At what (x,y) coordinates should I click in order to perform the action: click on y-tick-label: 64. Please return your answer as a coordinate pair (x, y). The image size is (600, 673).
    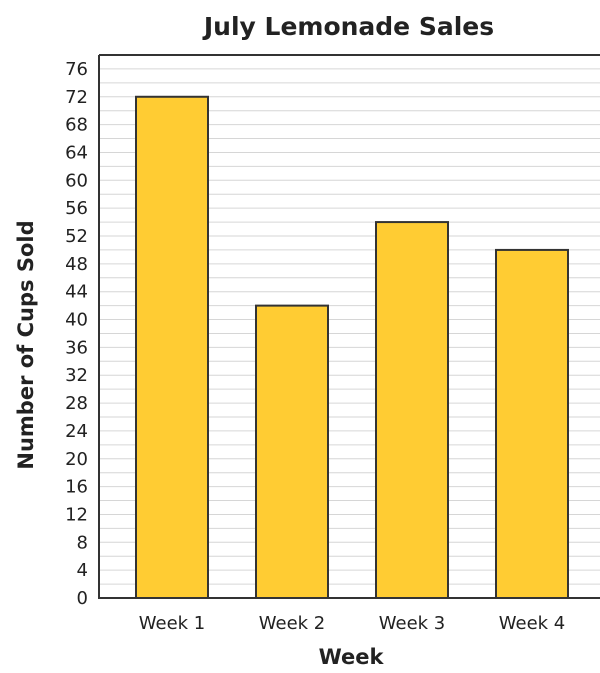
    Looking at the image, I should click on (76, 152).